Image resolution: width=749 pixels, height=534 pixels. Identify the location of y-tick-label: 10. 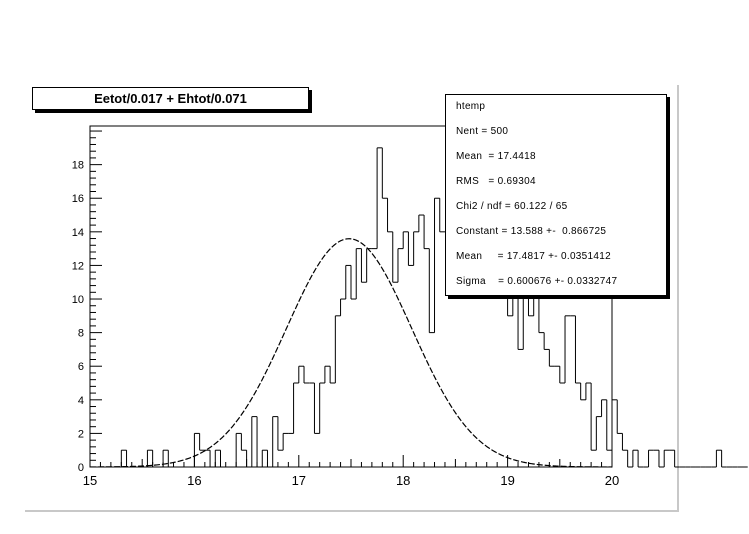
(78, 300).